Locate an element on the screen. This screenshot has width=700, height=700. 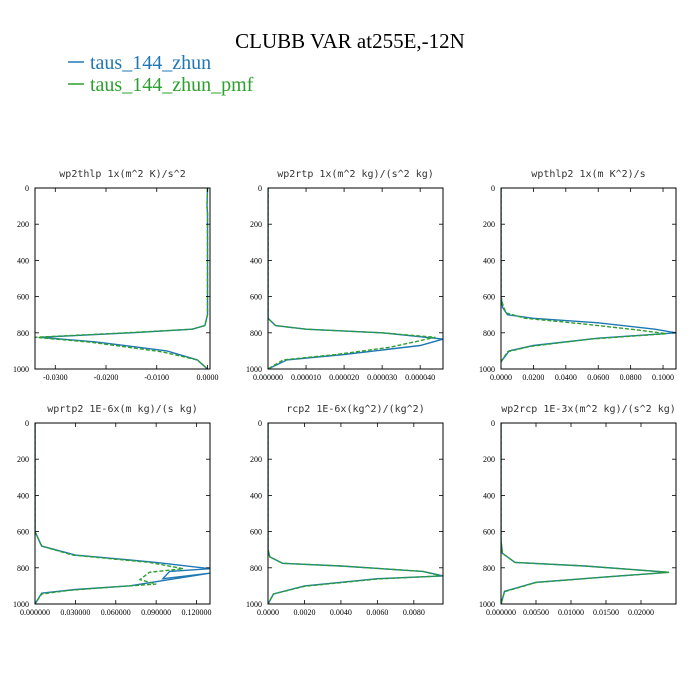
x-tick-label: 0.0200 is located at coordinates (533, 377).